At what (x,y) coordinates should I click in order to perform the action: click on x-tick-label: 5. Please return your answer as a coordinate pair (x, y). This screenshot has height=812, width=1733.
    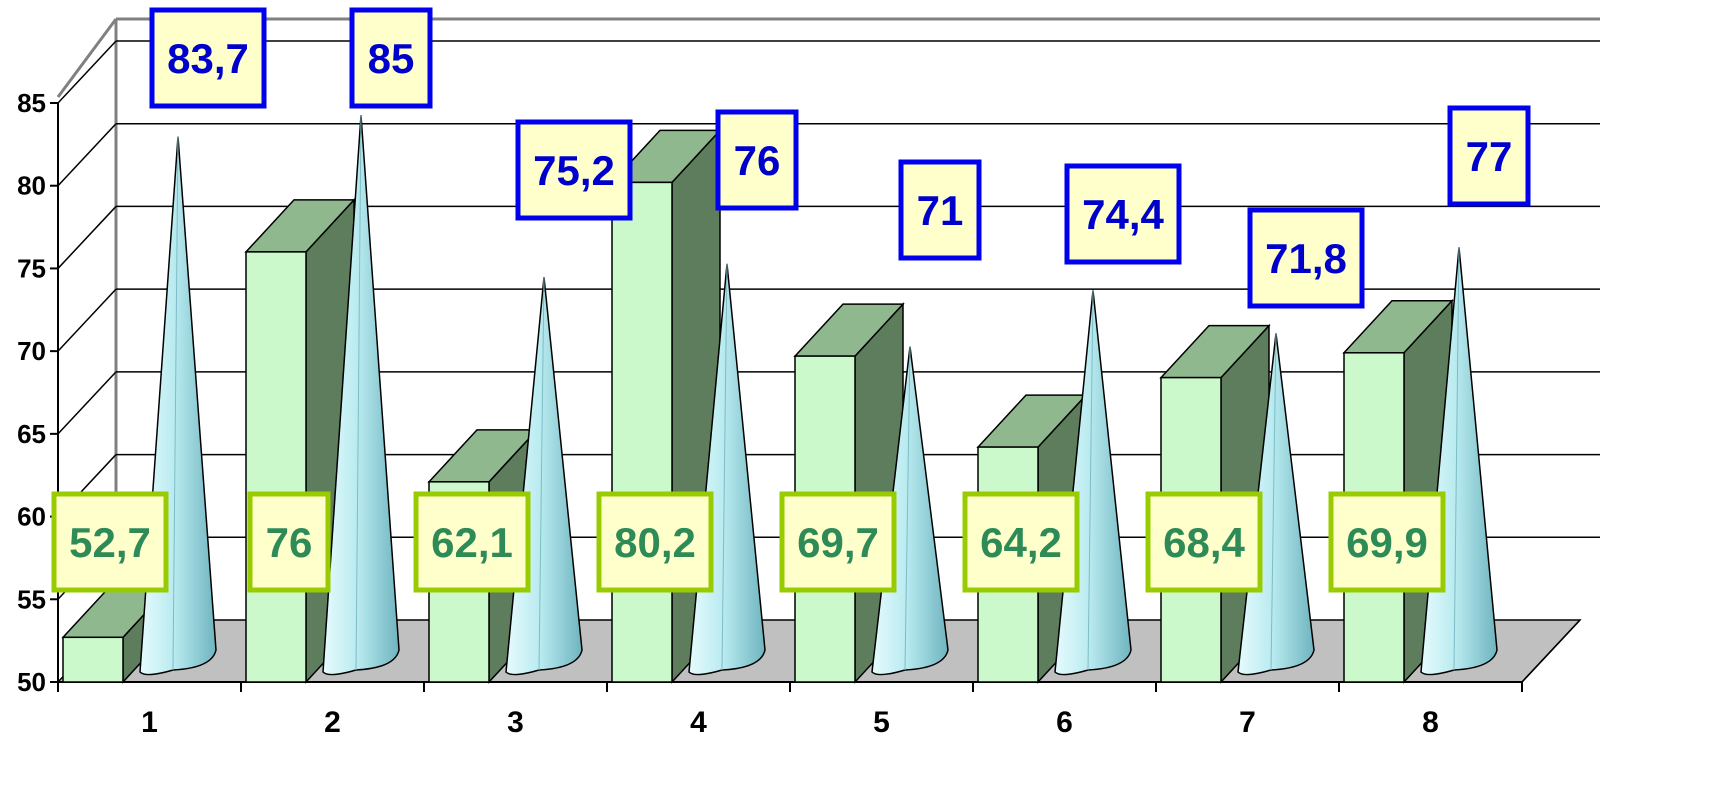
    Looking at the image, I should click on (881, 722).